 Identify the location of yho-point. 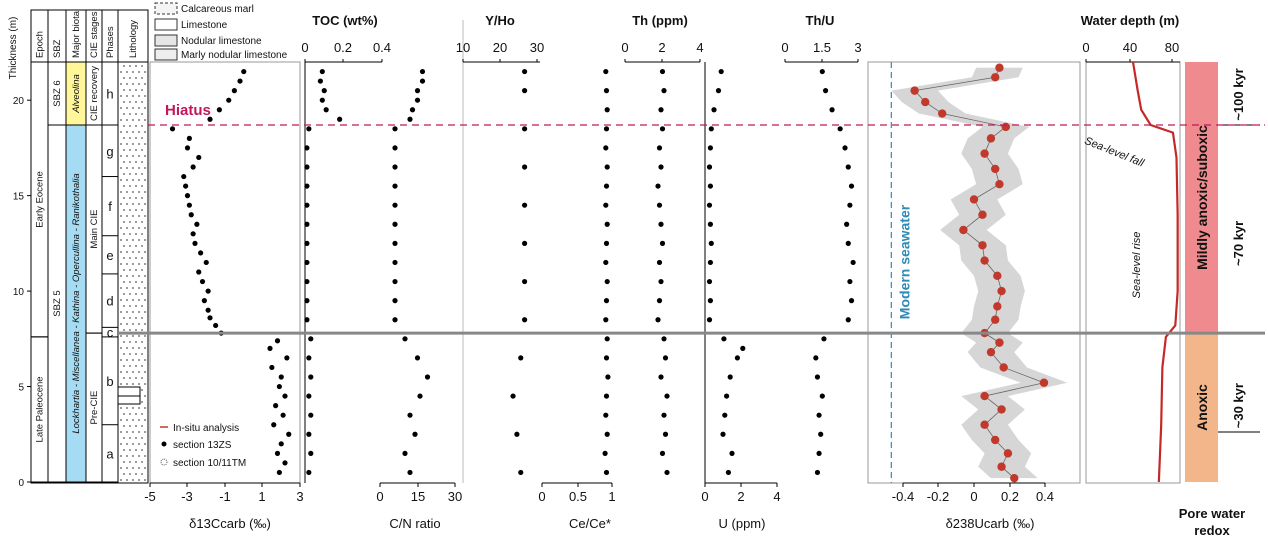
(525, 320).